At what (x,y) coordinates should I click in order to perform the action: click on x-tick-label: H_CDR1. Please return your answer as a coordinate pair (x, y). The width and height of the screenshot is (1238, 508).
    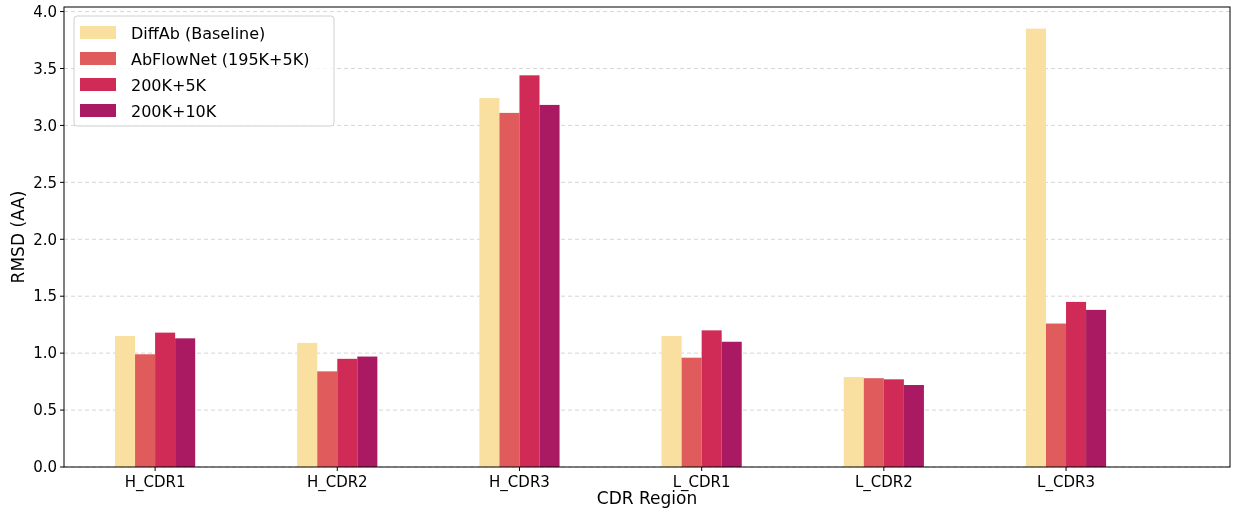
    Looking at the image, I should click on (155, 482).